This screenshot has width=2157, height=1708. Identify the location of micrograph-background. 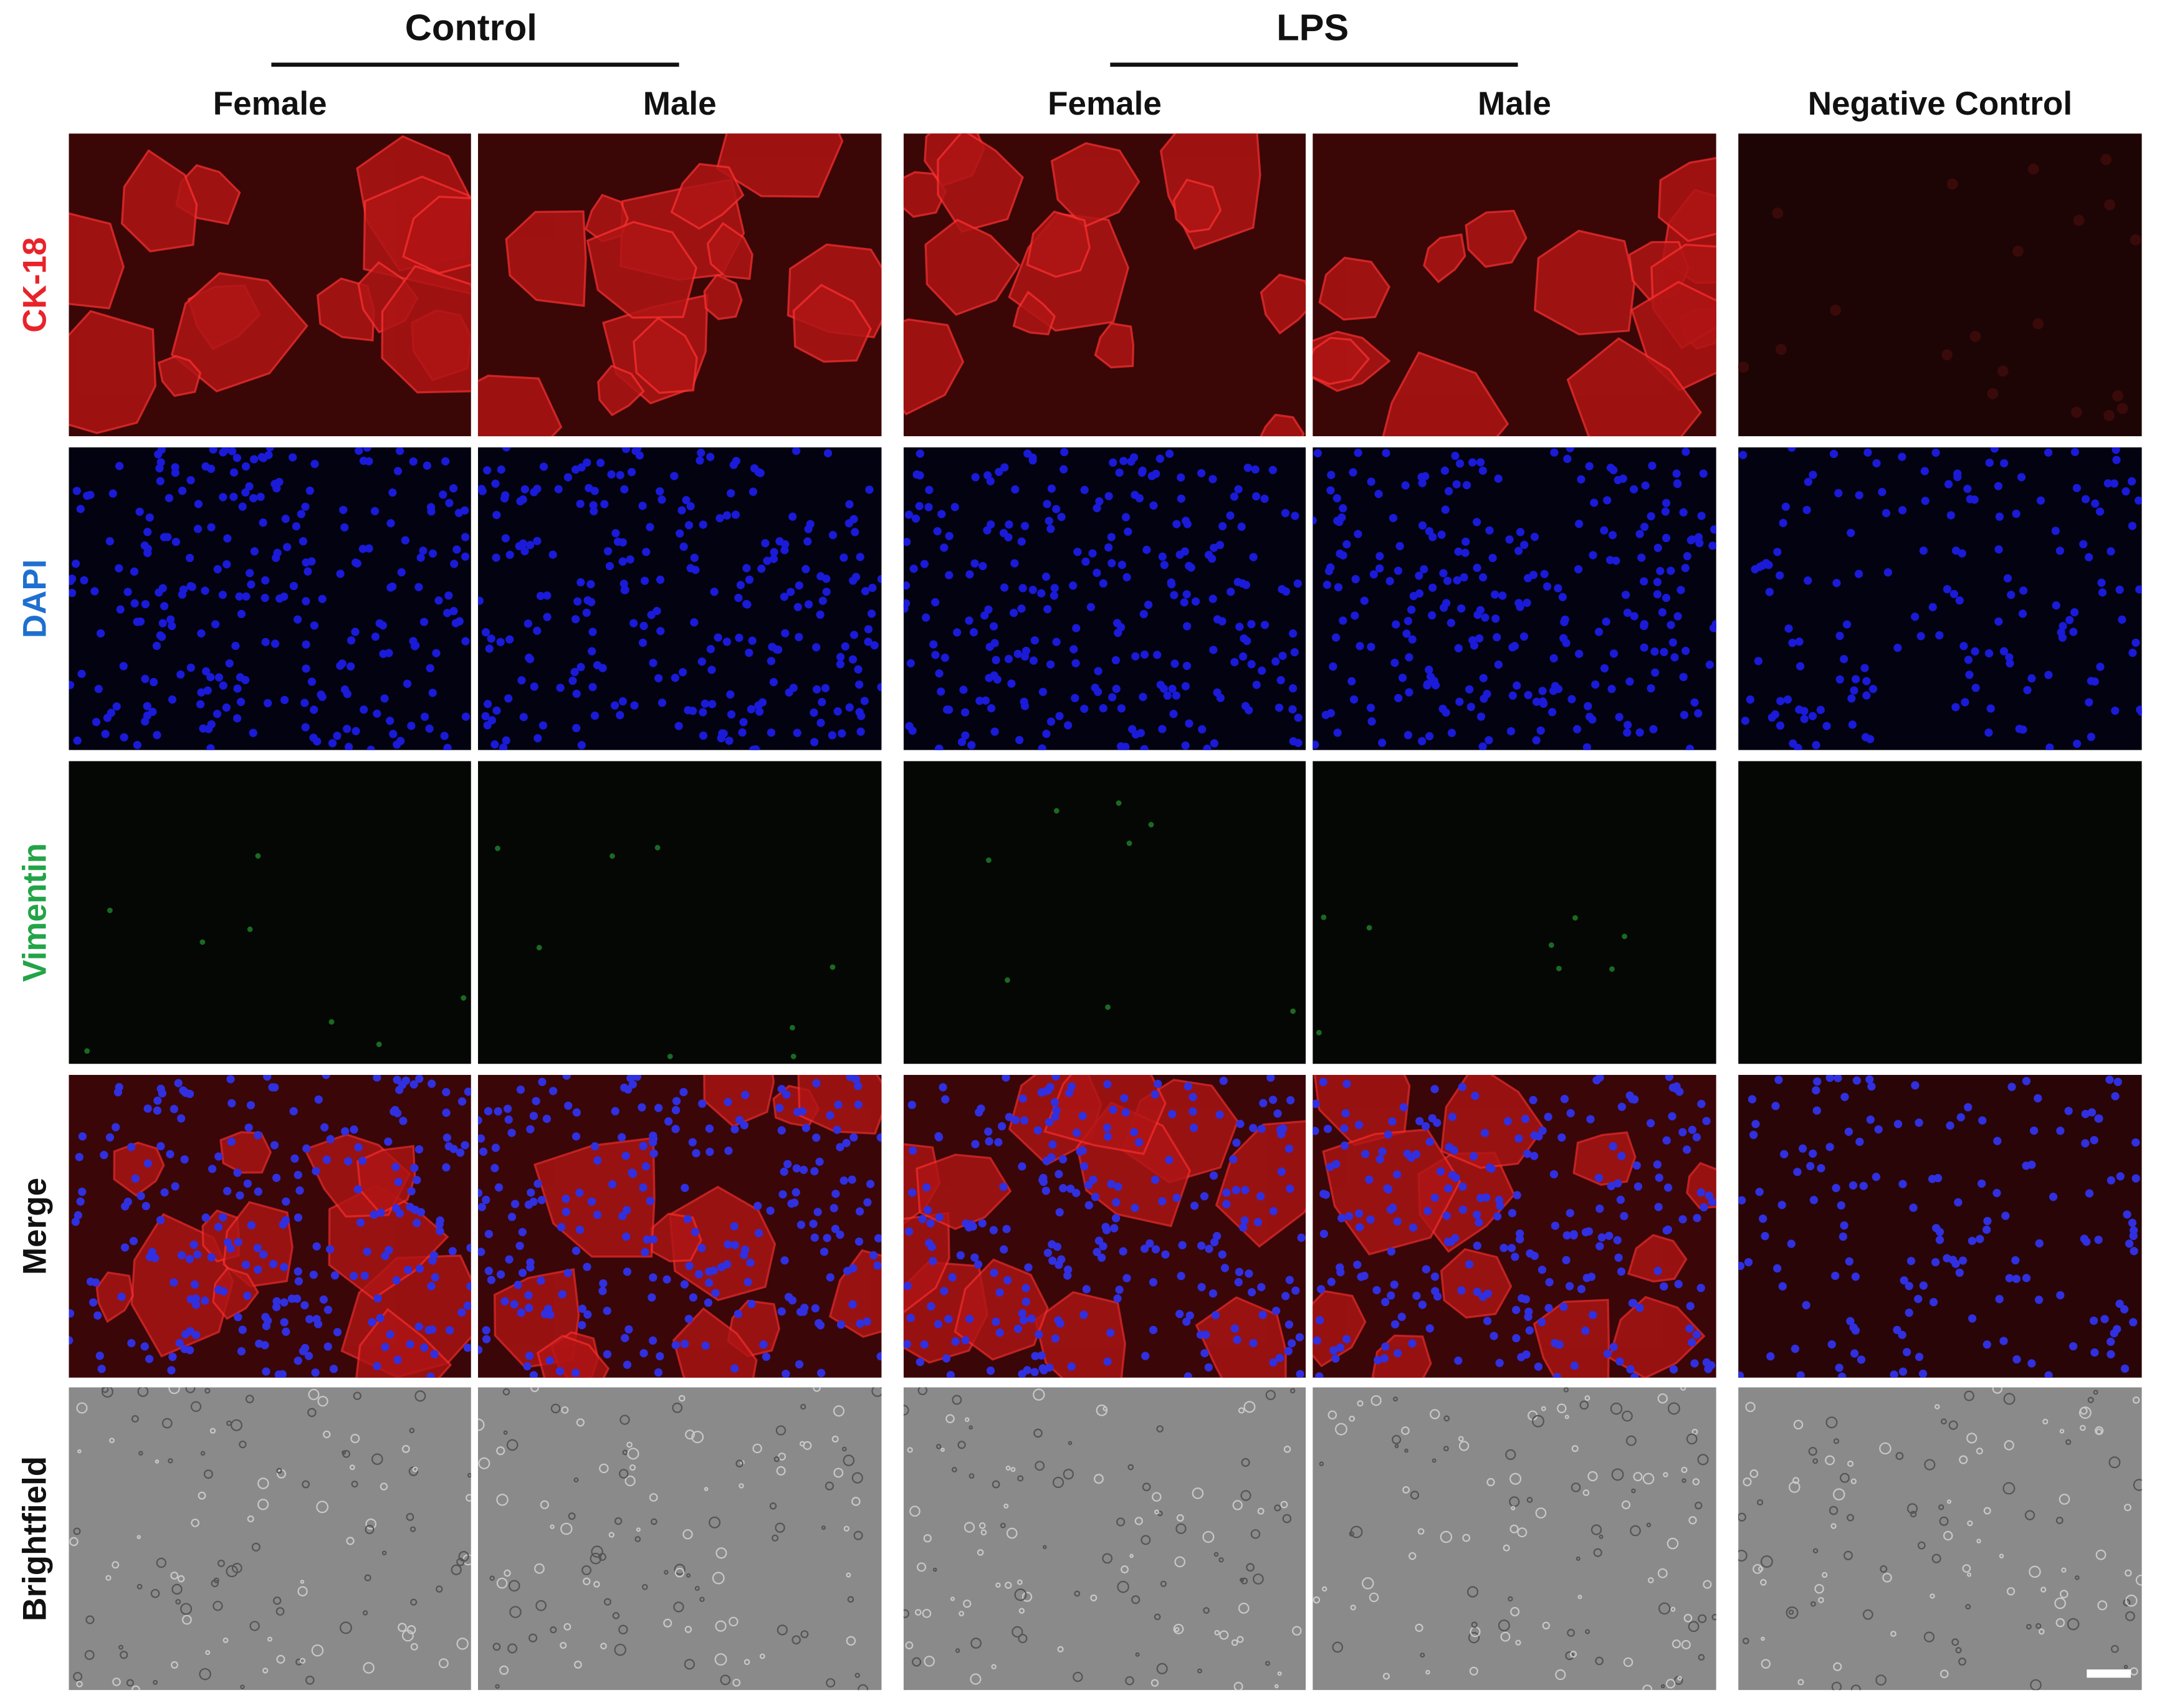
(1940, 1226).